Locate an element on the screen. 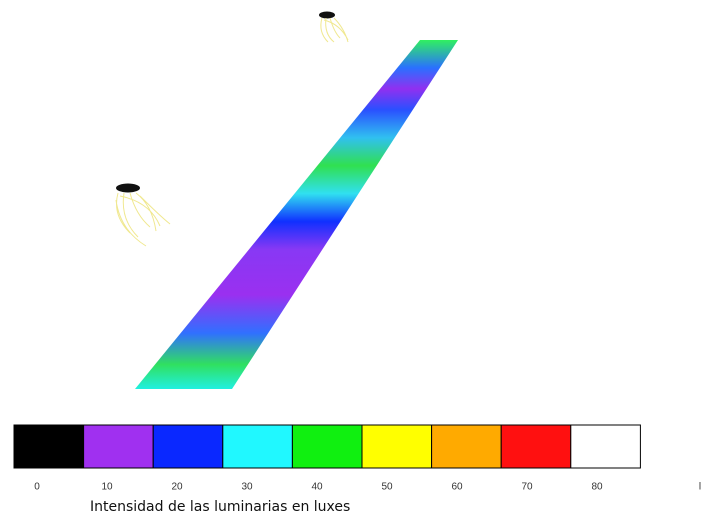  legend-label: 10 is located at coordinates (107, 487).